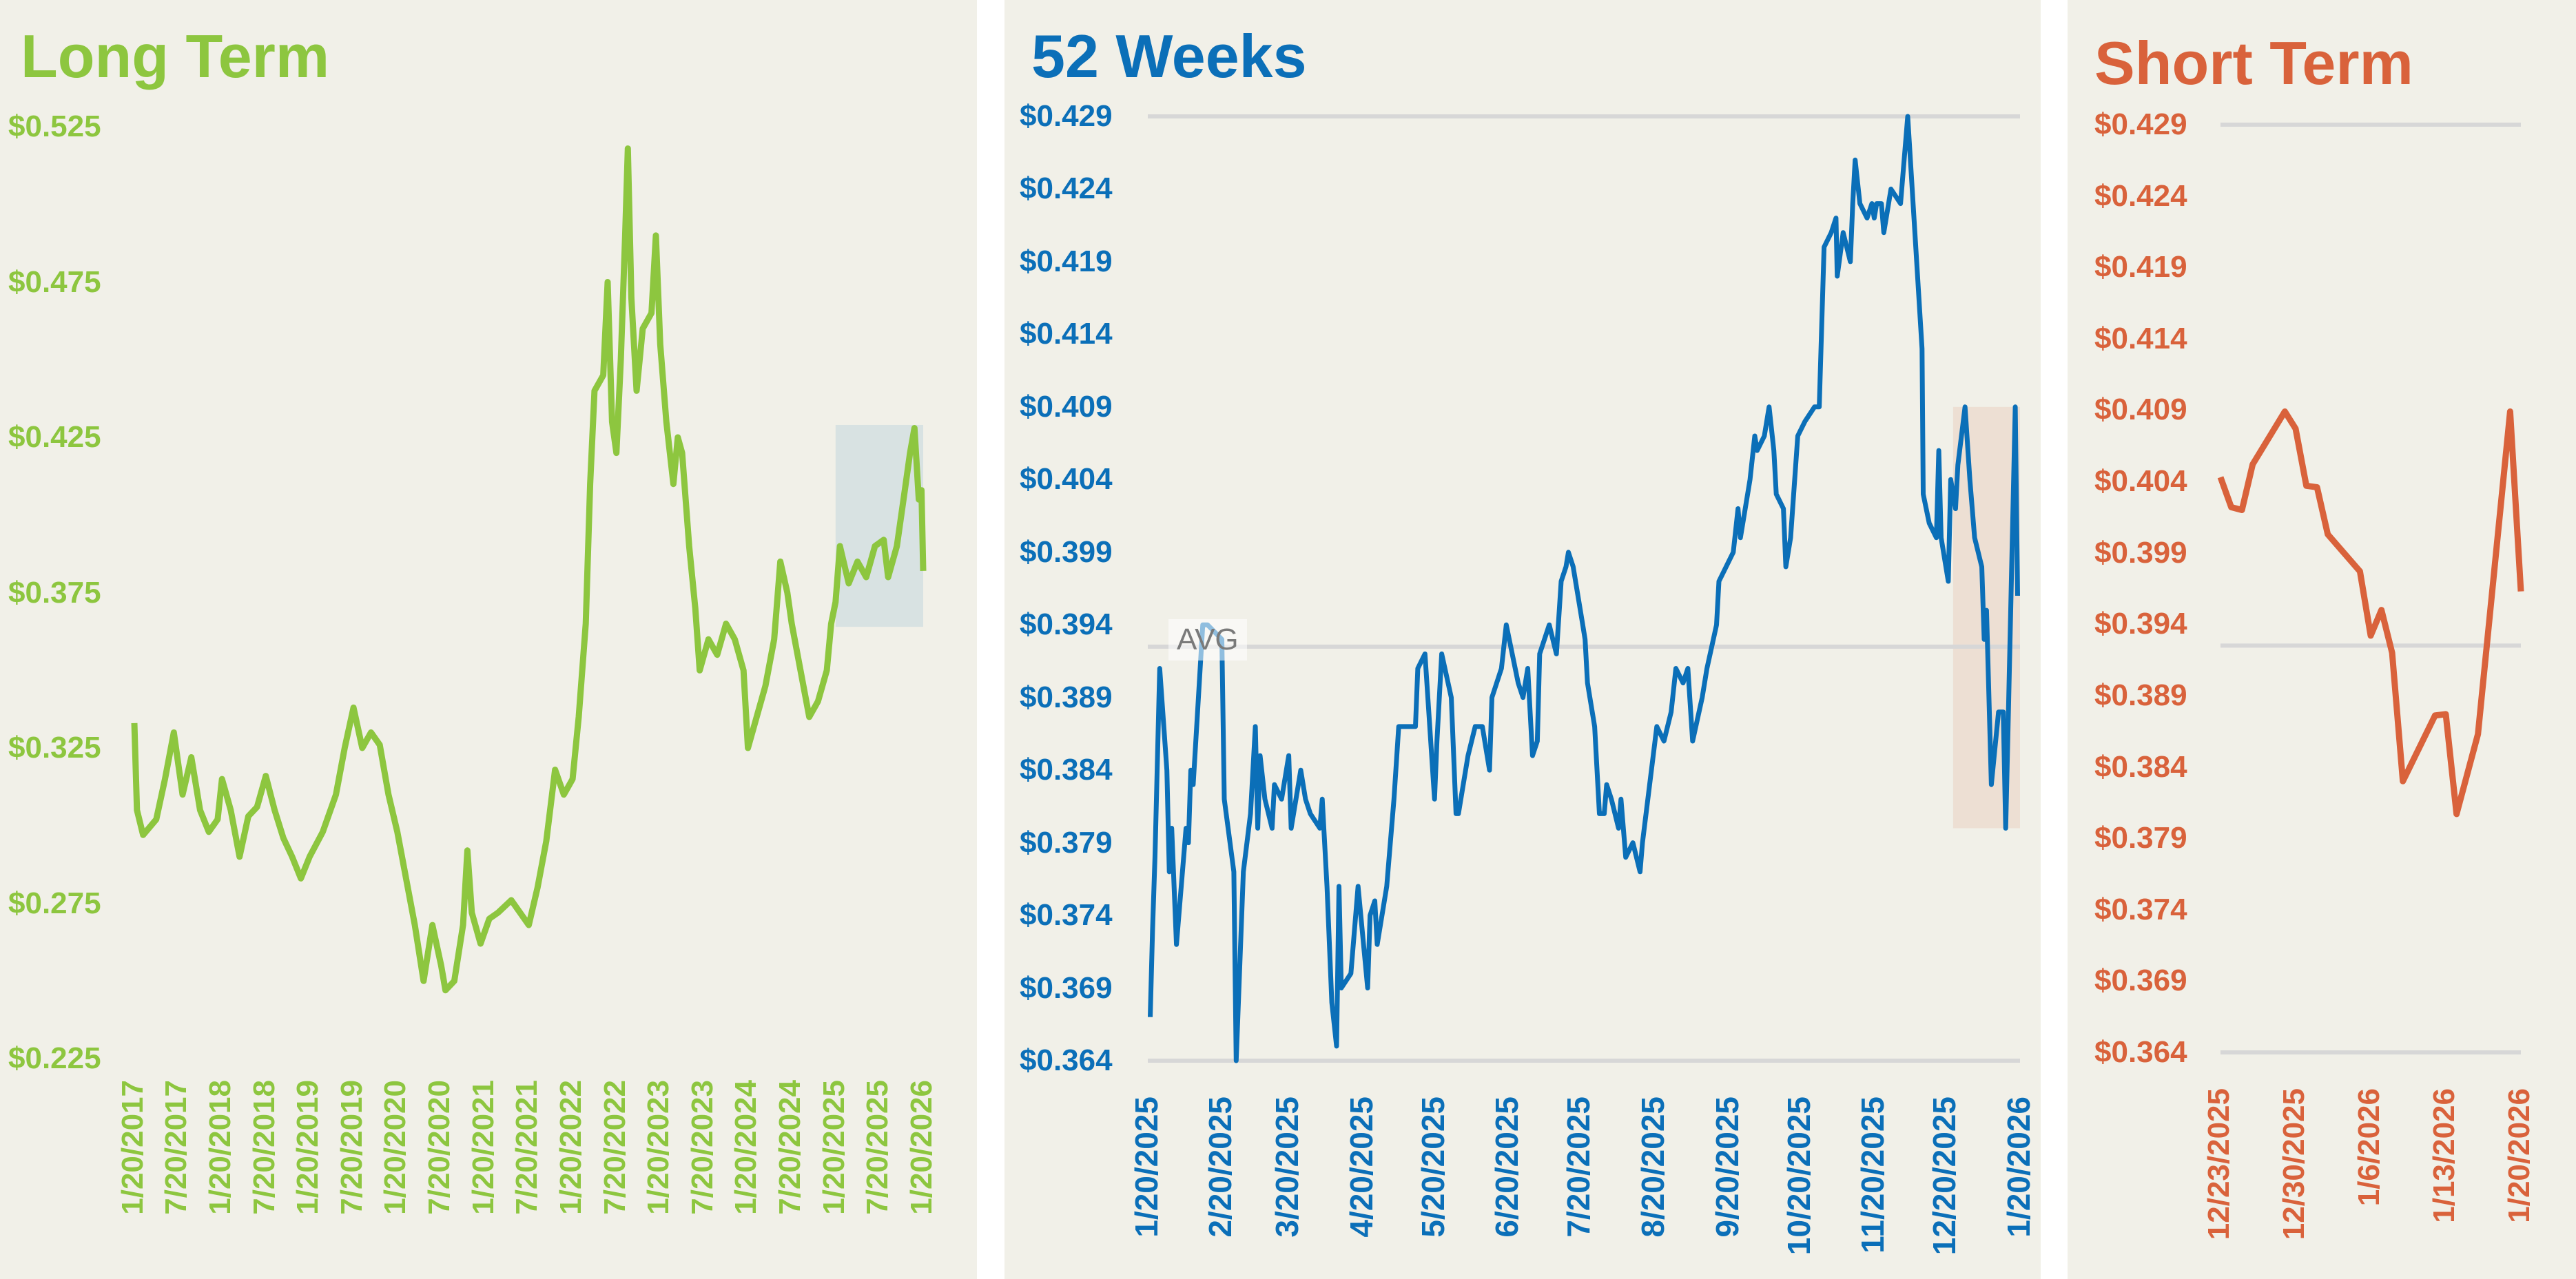 The height and width of the screenshot is (1279, 2576). What do you see at coordinates (54, 281) in the screenshot?
I see `long-term-y-tick-label: $0.475` at bounding box center [54, 281].